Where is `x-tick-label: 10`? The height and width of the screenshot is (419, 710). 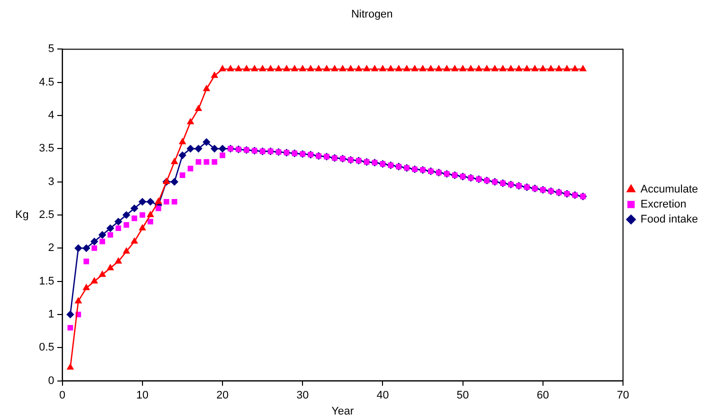
x-tick-label: 10 is located at coordinates (142, 395).